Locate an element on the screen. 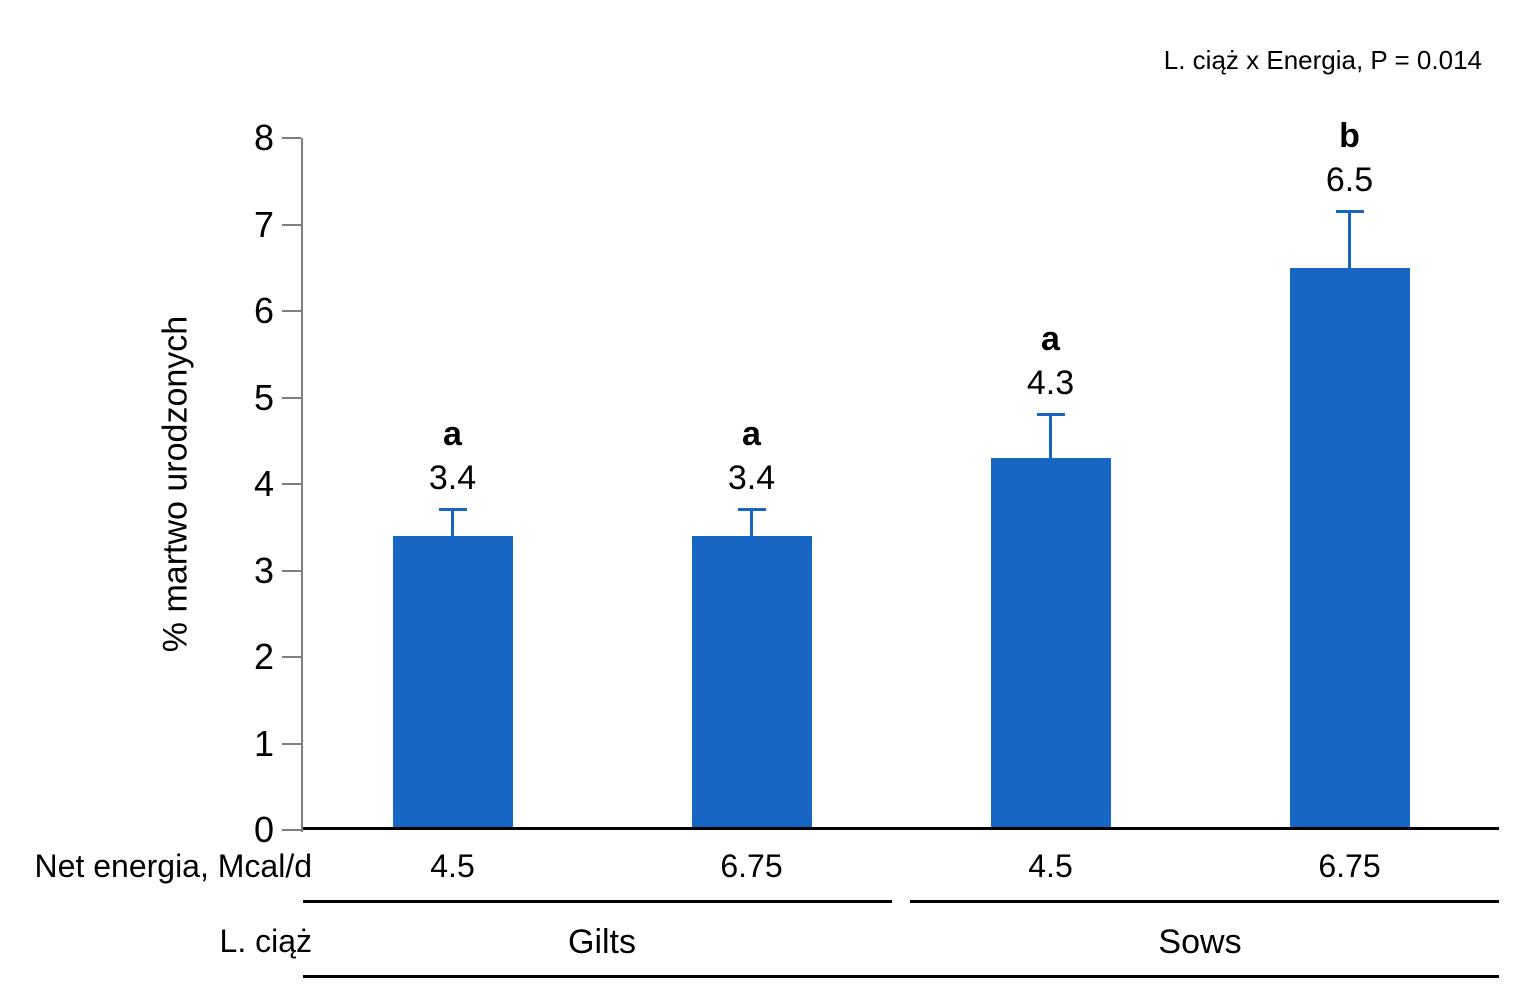 This screenshot has height=988, width=1528. y-tick-label: 5 is located at coordinates (263, 397).